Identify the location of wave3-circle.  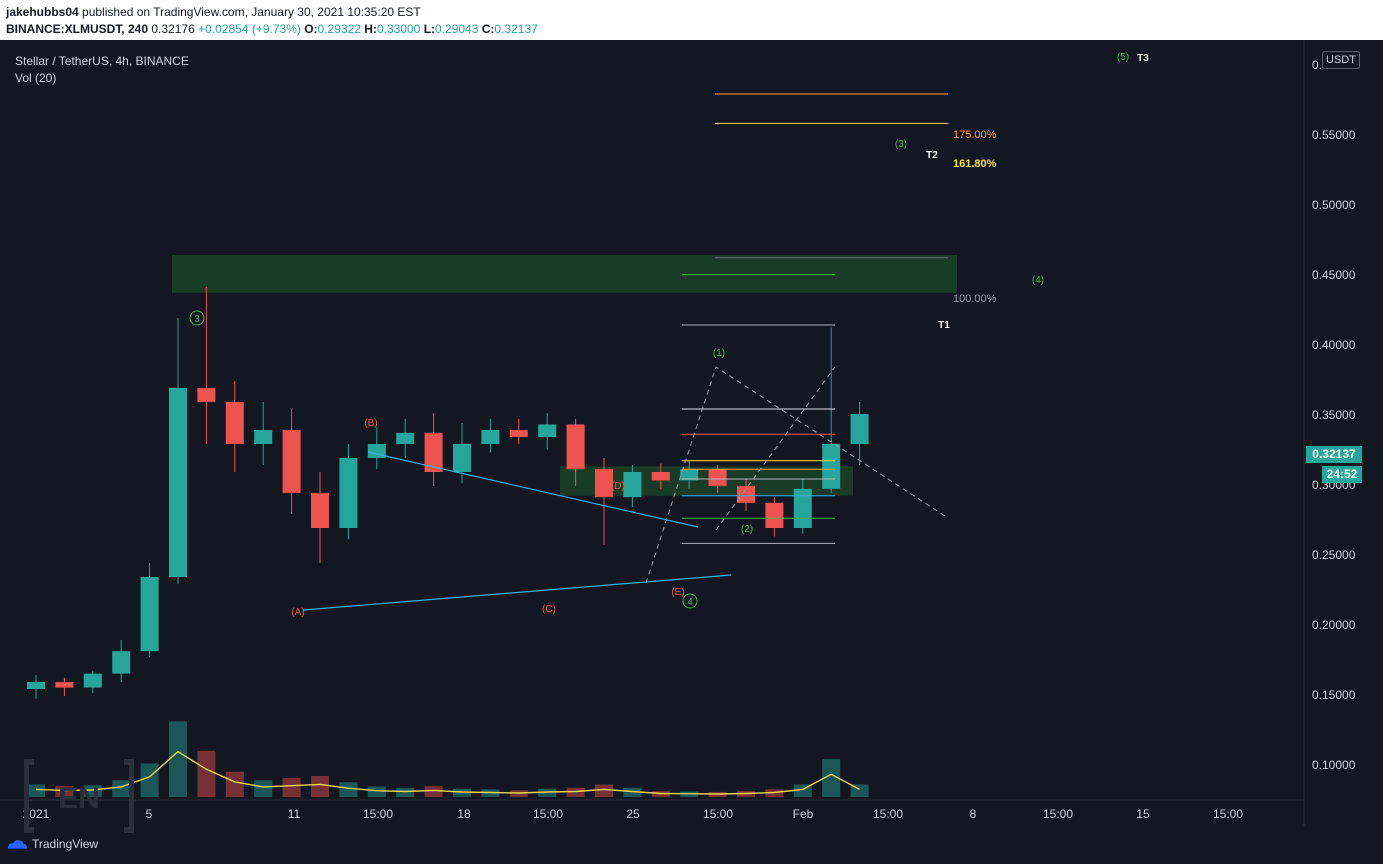
(197, 318).